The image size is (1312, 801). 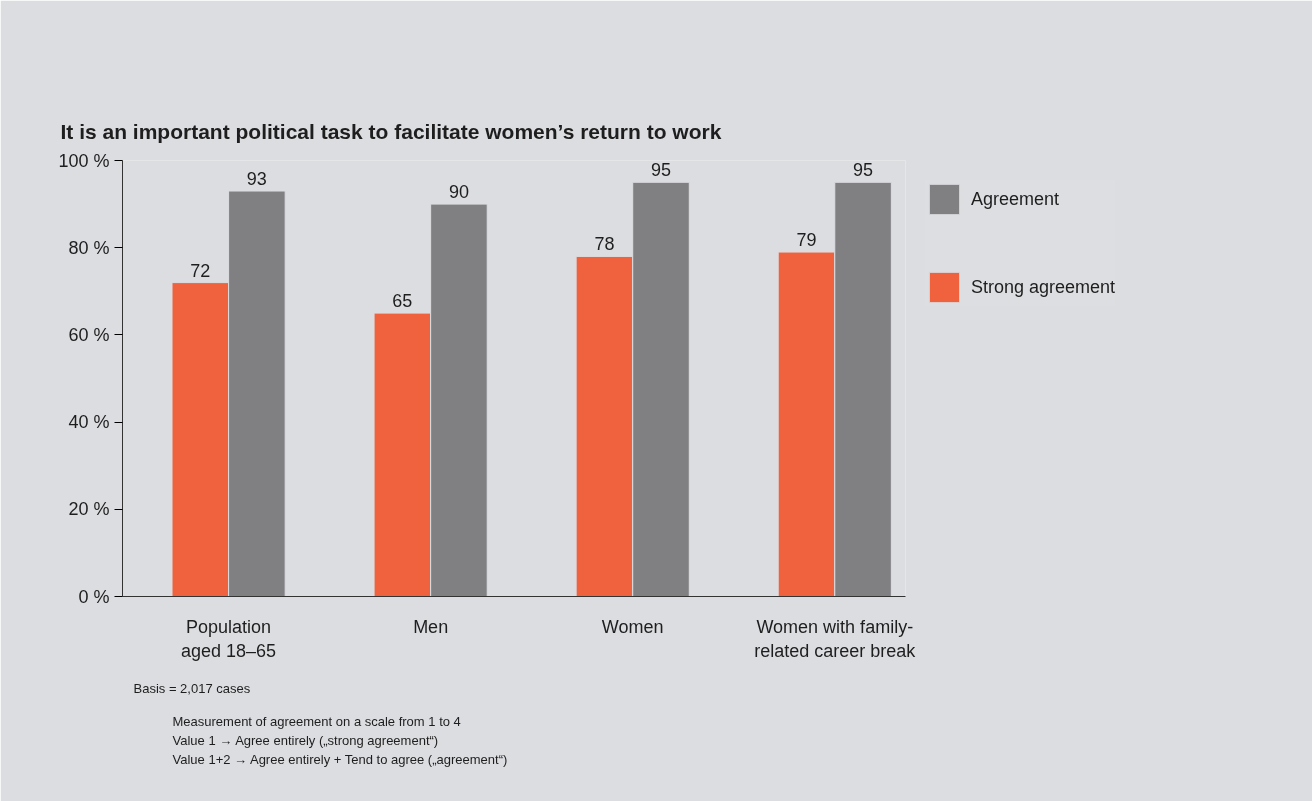 What do you see at coordinates (229, 638) in the screenshot?
I see `x-tick-label: Population aged 18–65` at bounding box center [229, 638].